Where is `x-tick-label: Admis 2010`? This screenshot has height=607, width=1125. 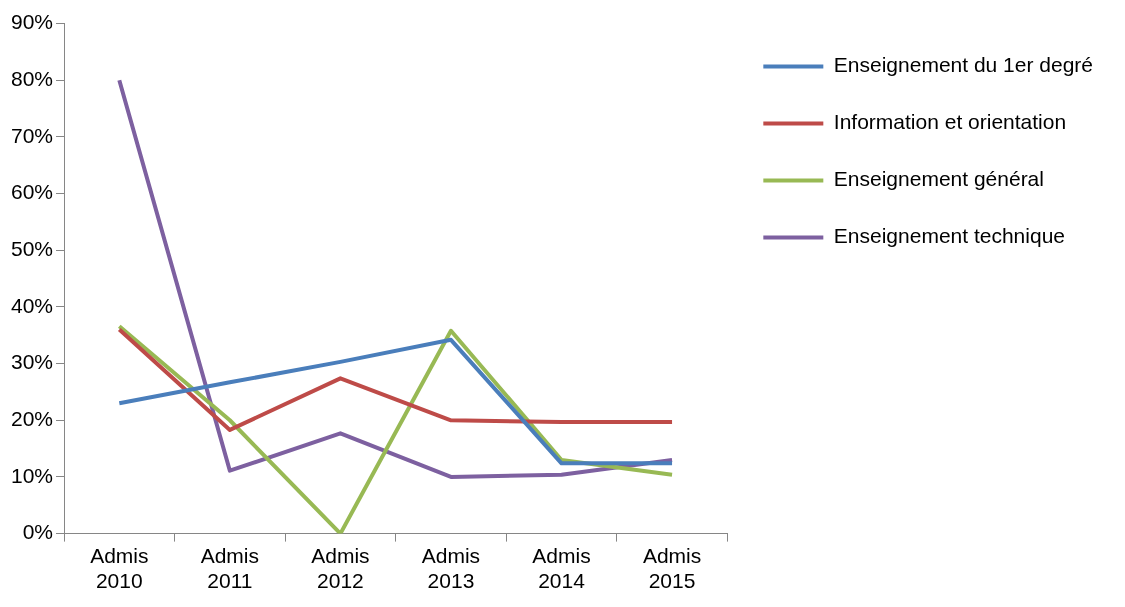 x-tick-label: Admis 2010 is located at coordinates (119, 568).